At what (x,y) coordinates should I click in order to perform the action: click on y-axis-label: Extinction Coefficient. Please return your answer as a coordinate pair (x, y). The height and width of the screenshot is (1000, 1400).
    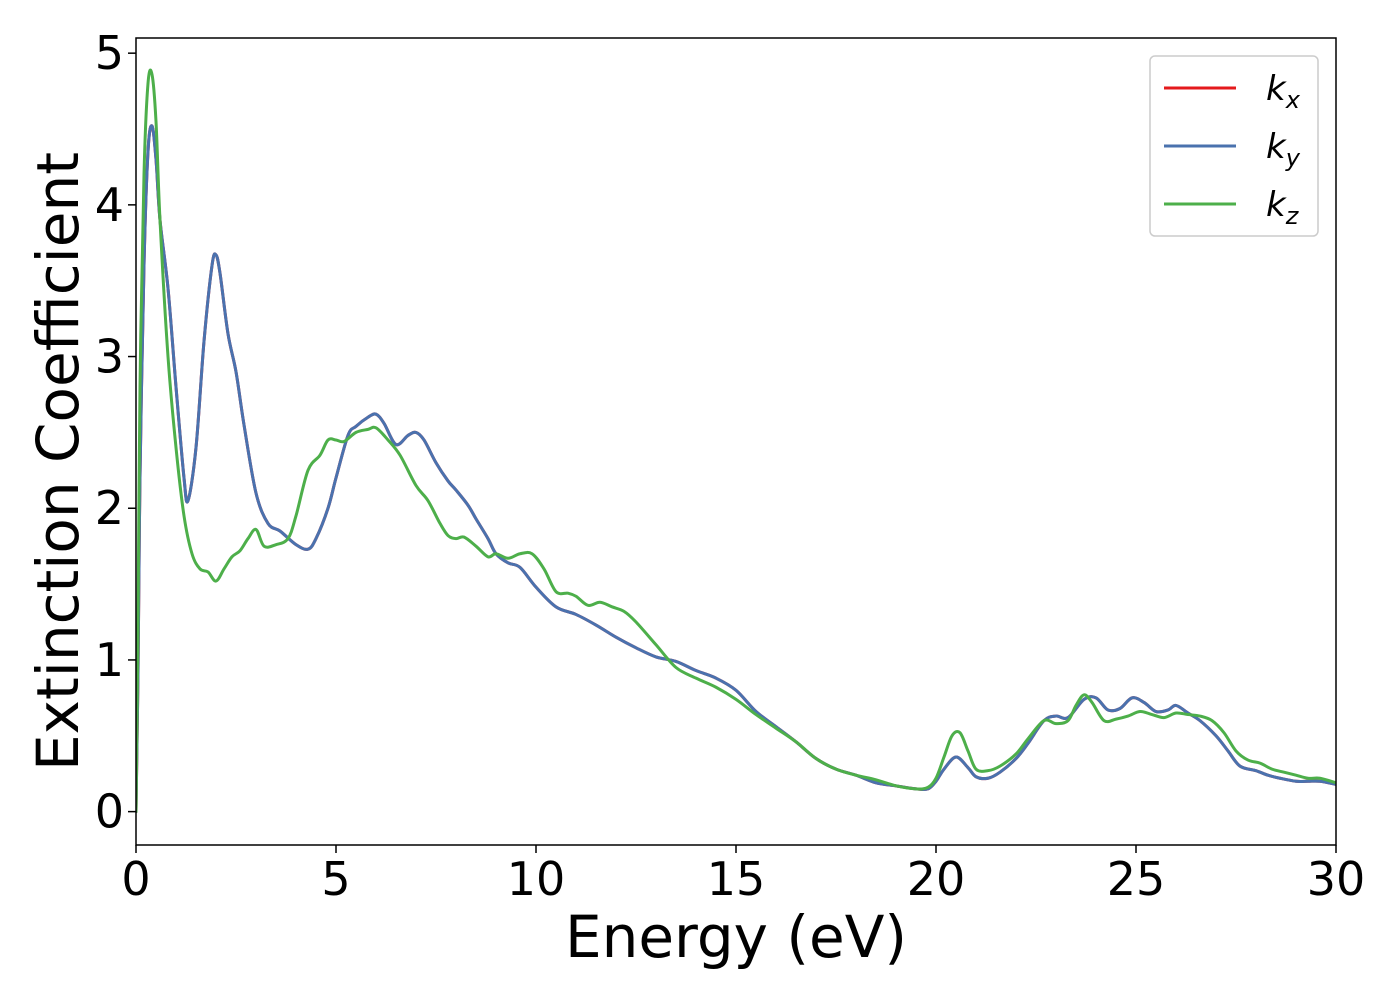
    Looking at the image, I should click on (58, 461).